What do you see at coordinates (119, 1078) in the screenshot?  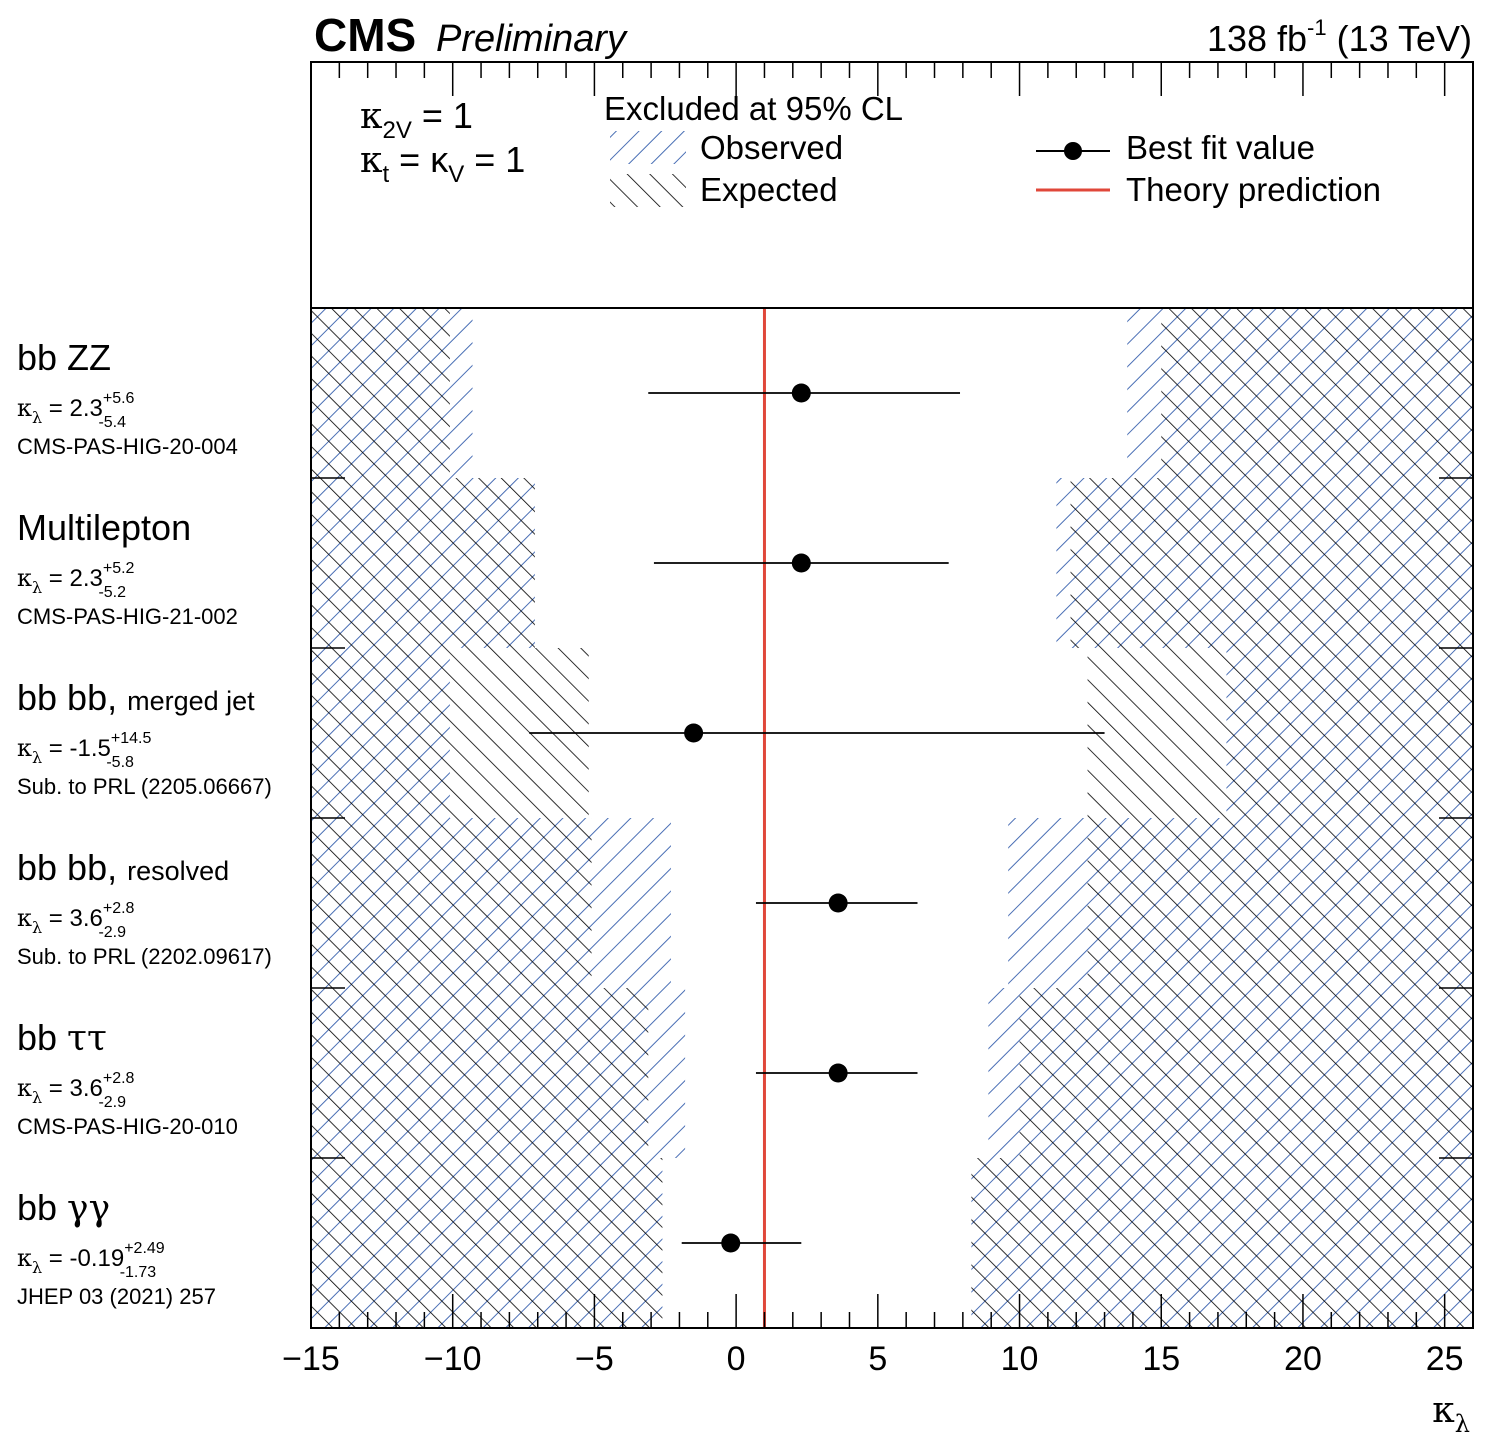 I see `channel-value-up-4: +2.8` at bounding box center [119, 1078].